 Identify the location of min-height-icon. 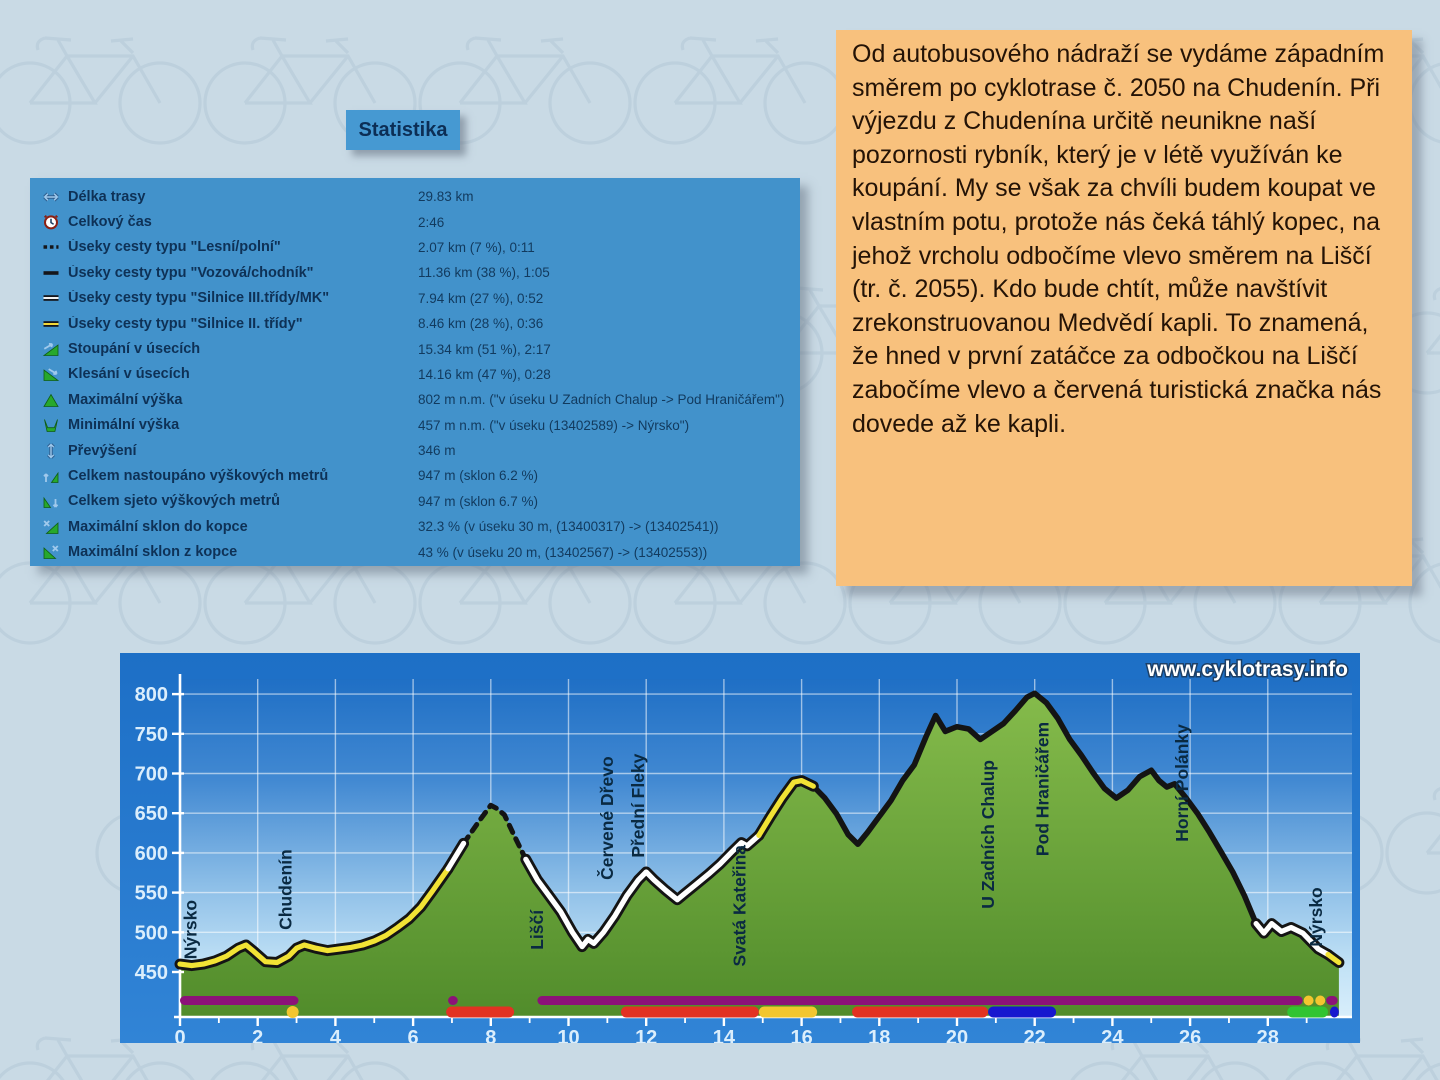
(55, 425).